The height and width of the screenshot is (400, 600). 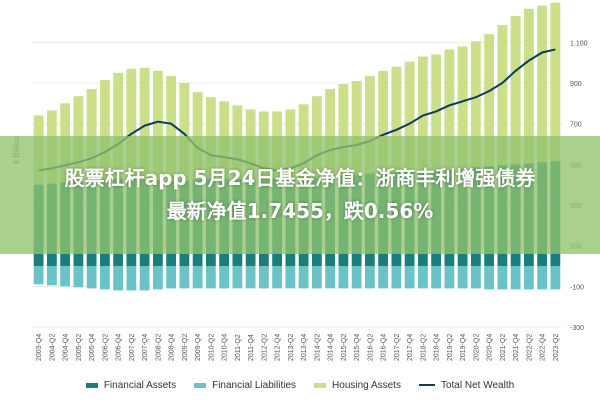 What do you see at coordinates (238, 347) in the screenshot?
I see `x-tick-label: 2011-Q2` at bounding box center [238, 347].